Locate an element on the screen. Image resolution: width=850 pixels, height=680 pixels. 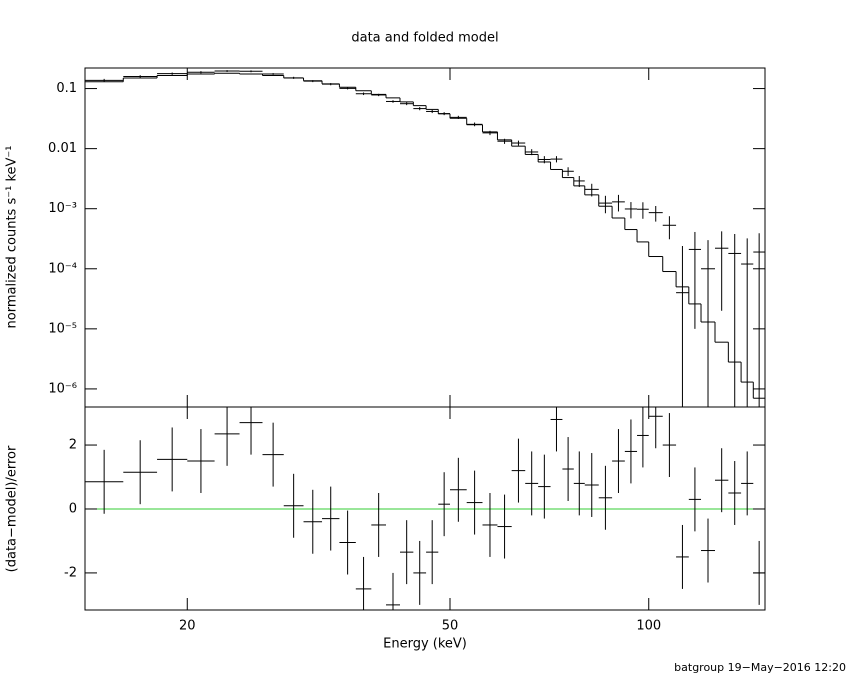
y-tick-label: 0.1 is located at coordinates (66, 88).